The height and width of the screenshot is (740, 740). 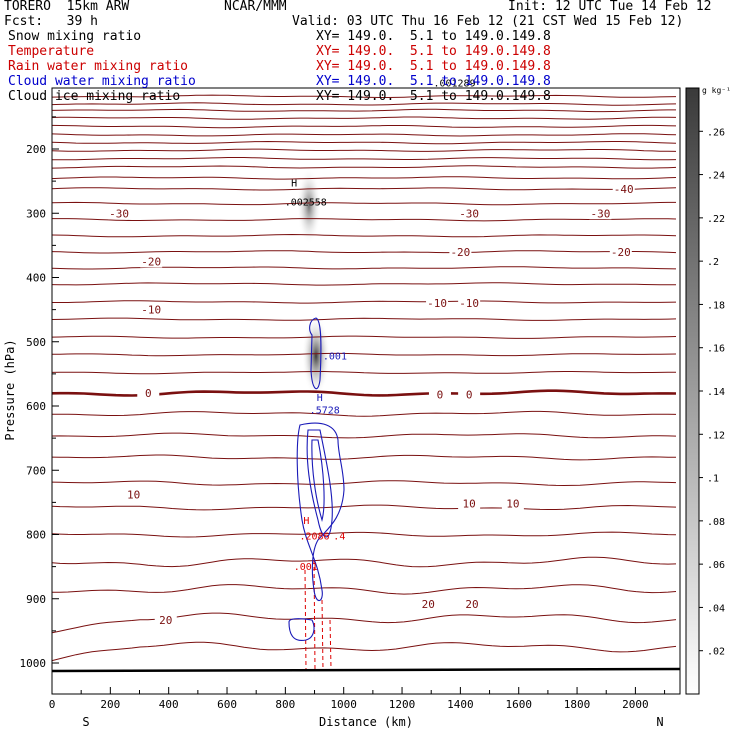 What do you see at coordinates (716, 305) in the screenshot?
I see `colorbar-tick-label: .18` at bounding box center [716, 305].